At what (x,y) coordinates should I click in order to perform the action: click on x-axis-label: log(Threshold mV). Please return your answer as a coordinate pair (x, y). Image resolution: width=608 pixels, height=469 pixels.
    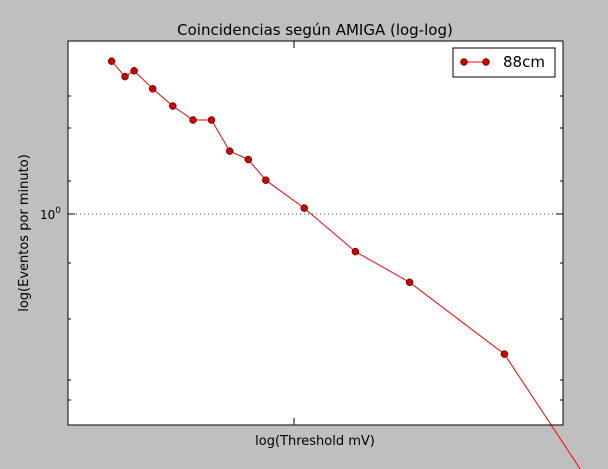
    Looking at the image, I should click on (315, 441).